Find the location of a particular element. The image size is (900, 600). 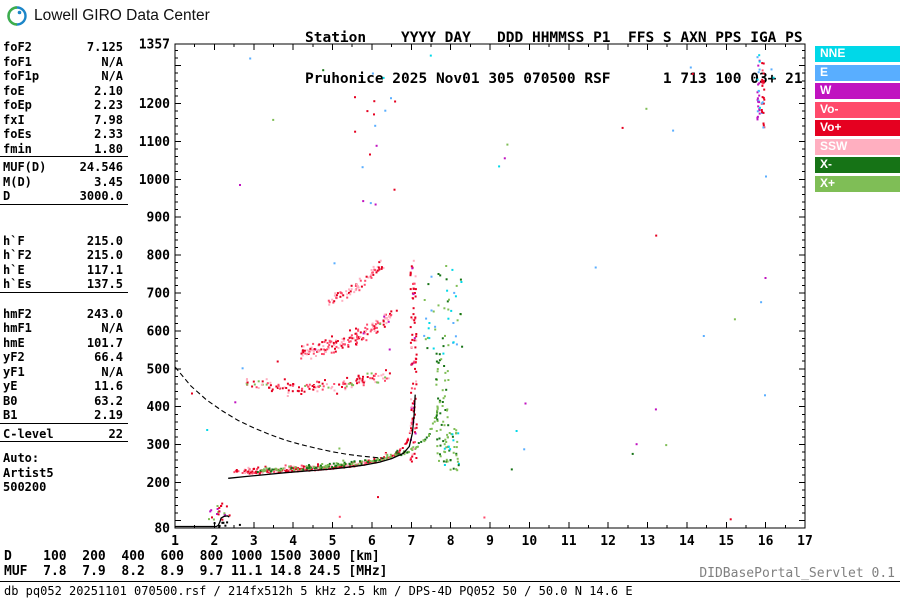

x-tick-label: 1 is located at coordinates (175, 541).